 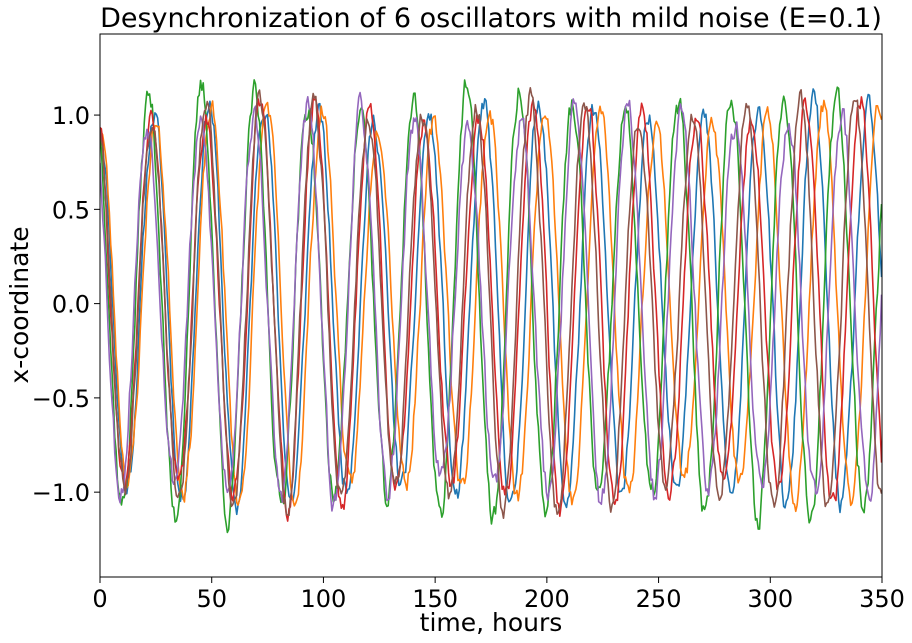 I want to click on x-axis-ticks: 0 50 100 150 200 250 300 350, so click(x=498, y=595).